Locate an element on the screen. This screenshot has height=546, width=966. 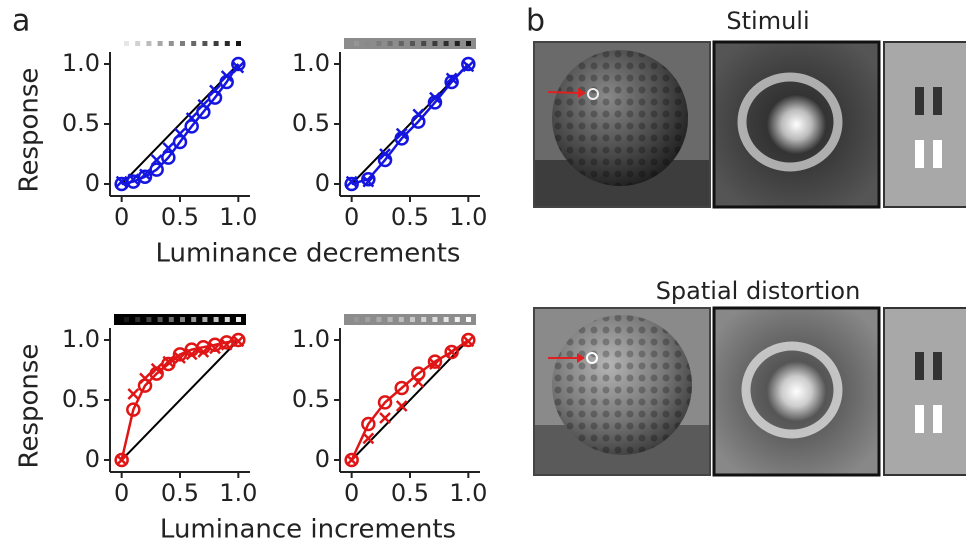
y-axis-label: Response is located at coordinates (30, 130).